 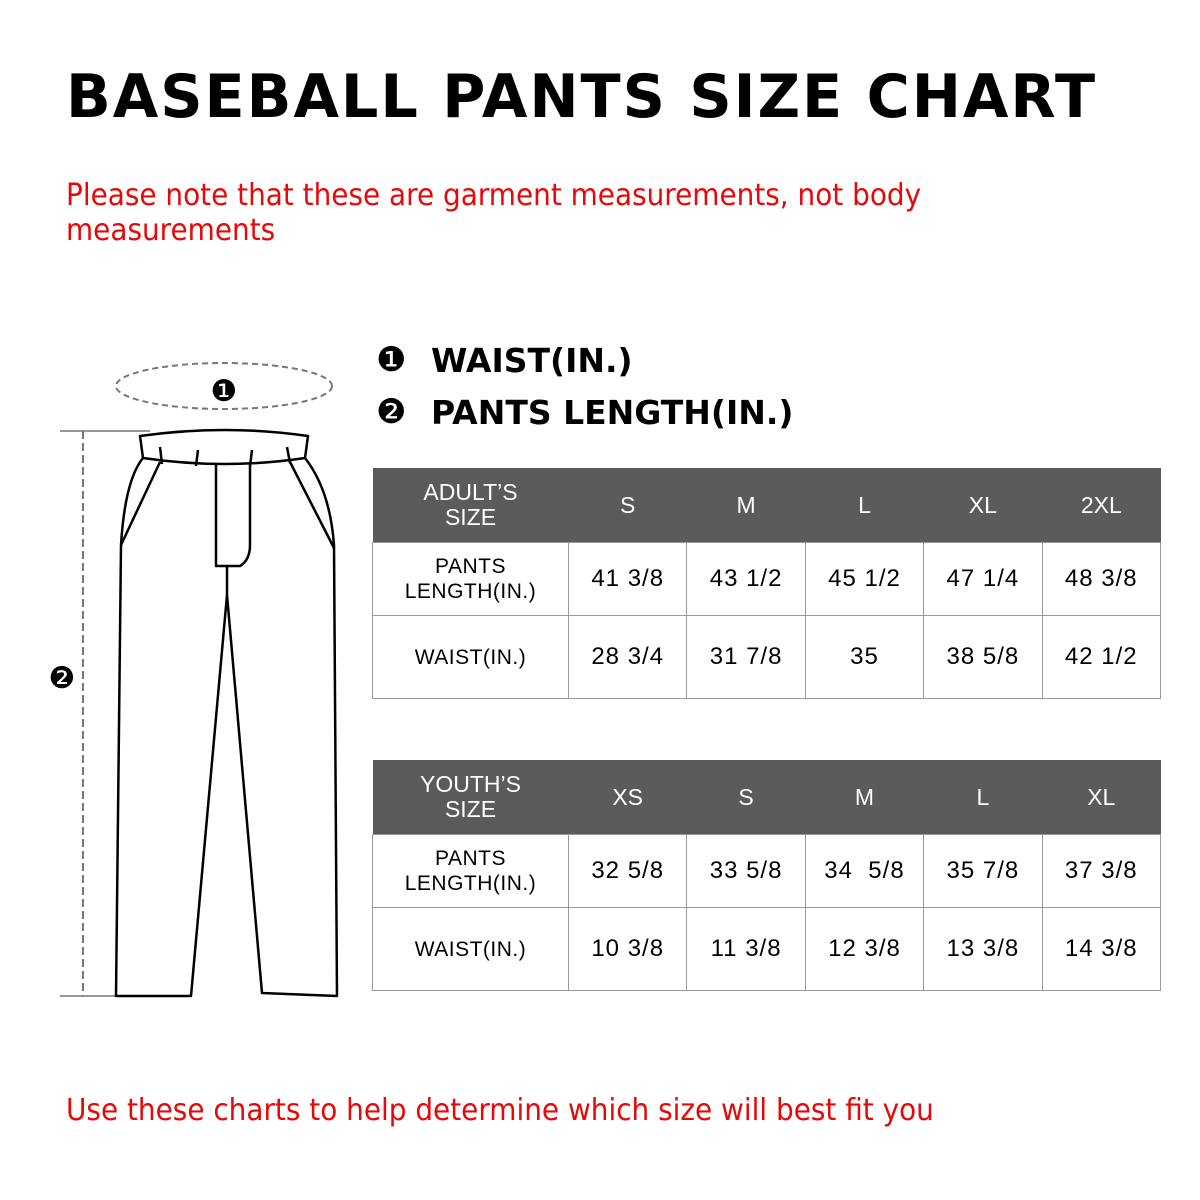 I want to click on table-cell: 41 3/8, so click(x=627, y=579).